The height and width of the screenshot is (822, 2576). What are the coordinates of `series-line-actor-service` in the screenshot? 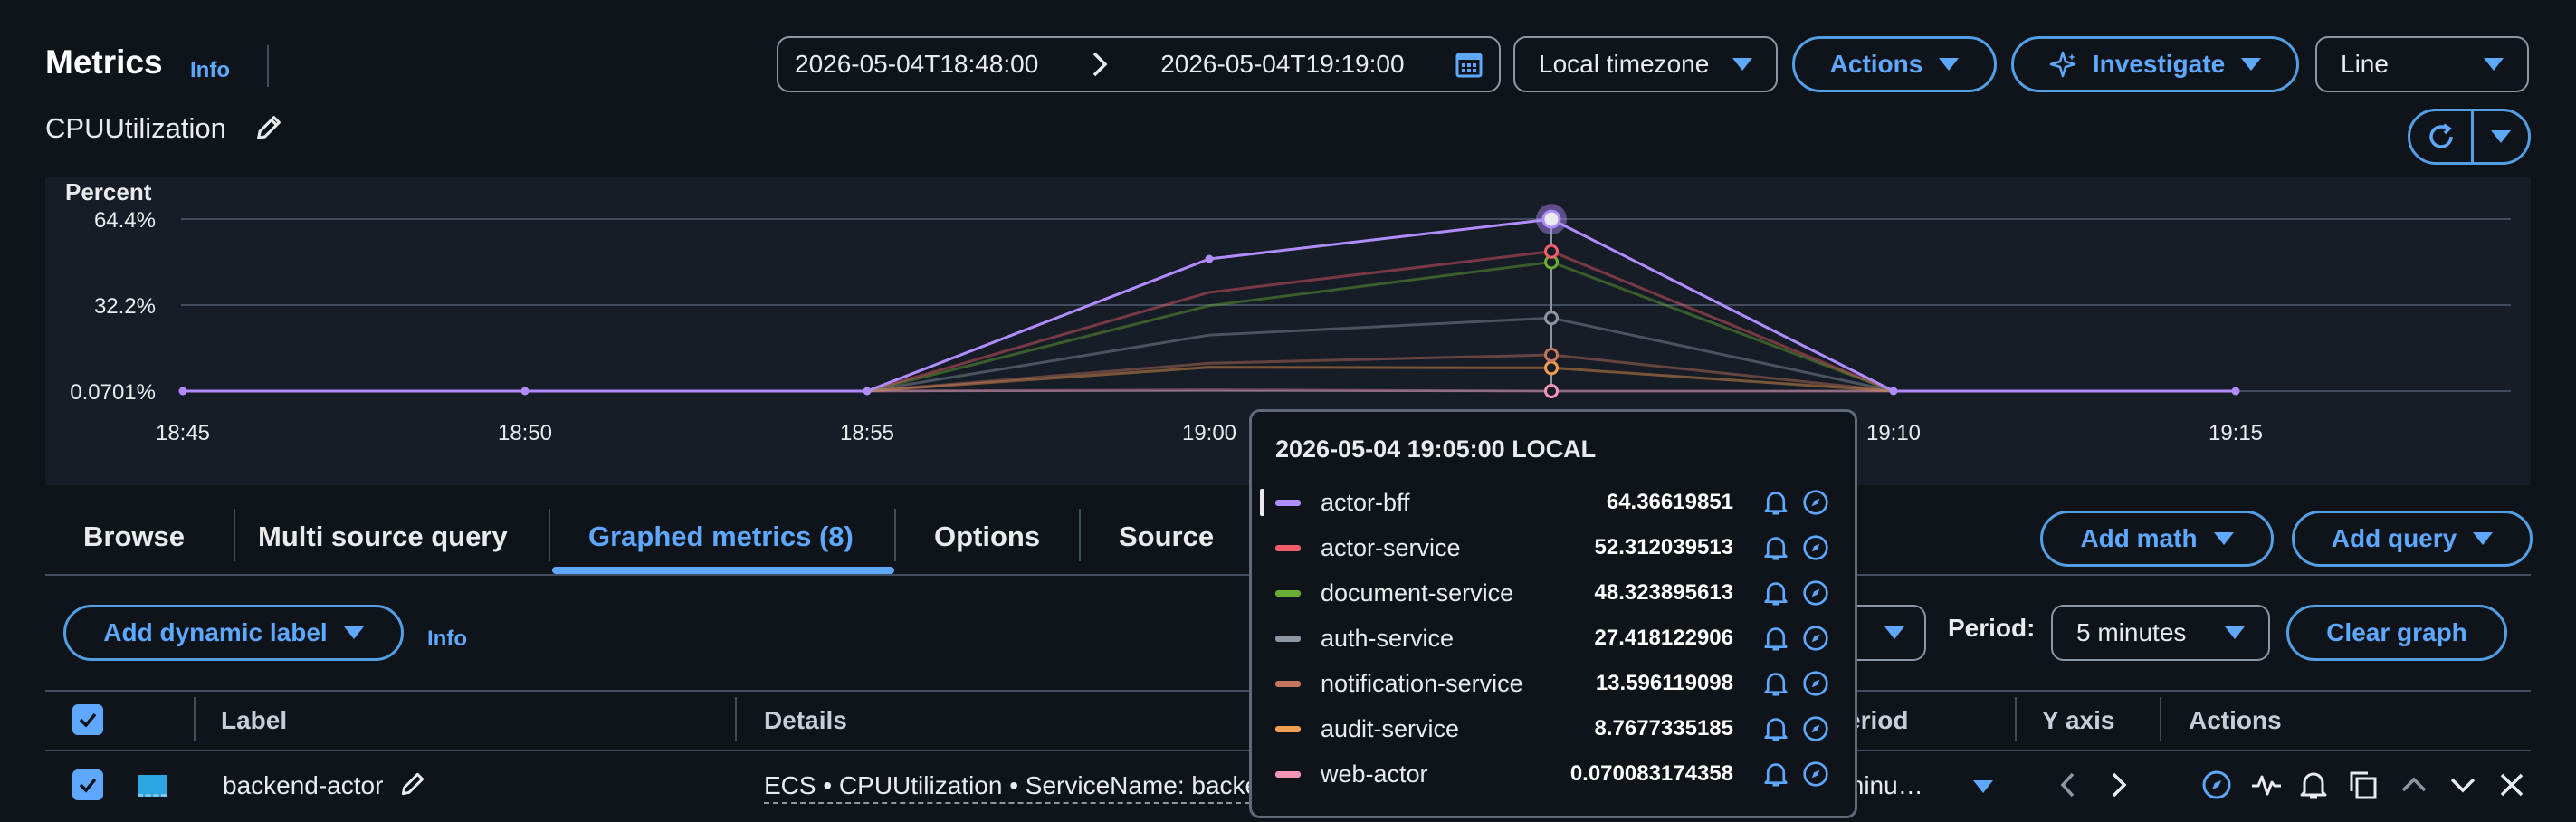 It's located at (1380, 321).